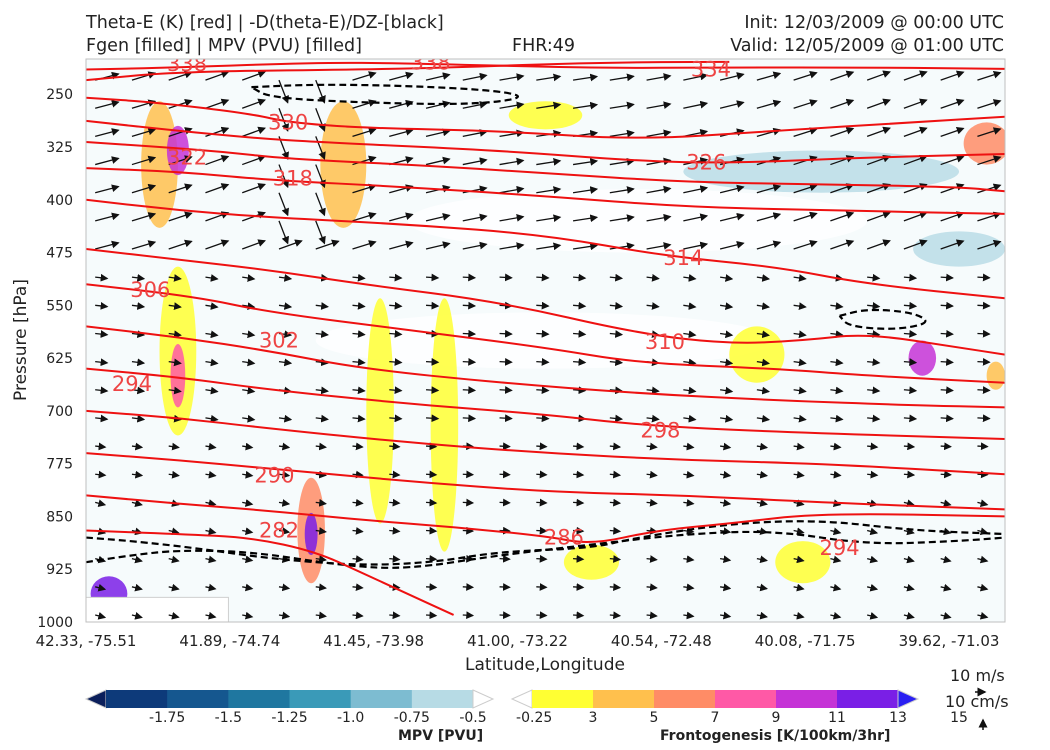 The height and width of the screenshot is (750, 1050). What do you see at coordinates (874, 23) in the screenshot?
I see `init-time: Init: 12/03/2009 @ 00:00 UTC` at bounding box center [874, 23].